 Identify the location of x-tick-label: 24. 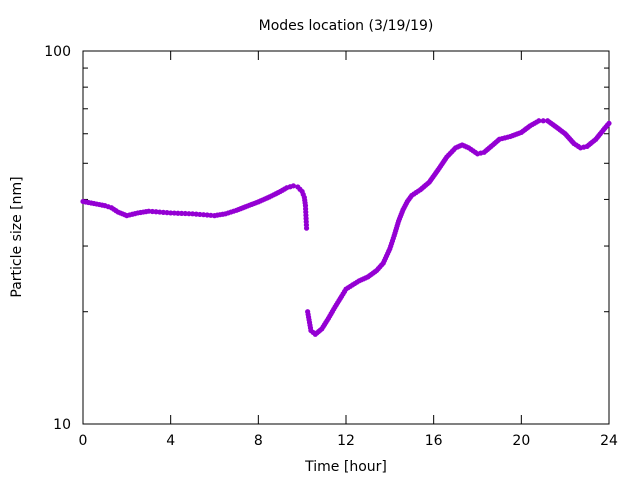
(609, 441).